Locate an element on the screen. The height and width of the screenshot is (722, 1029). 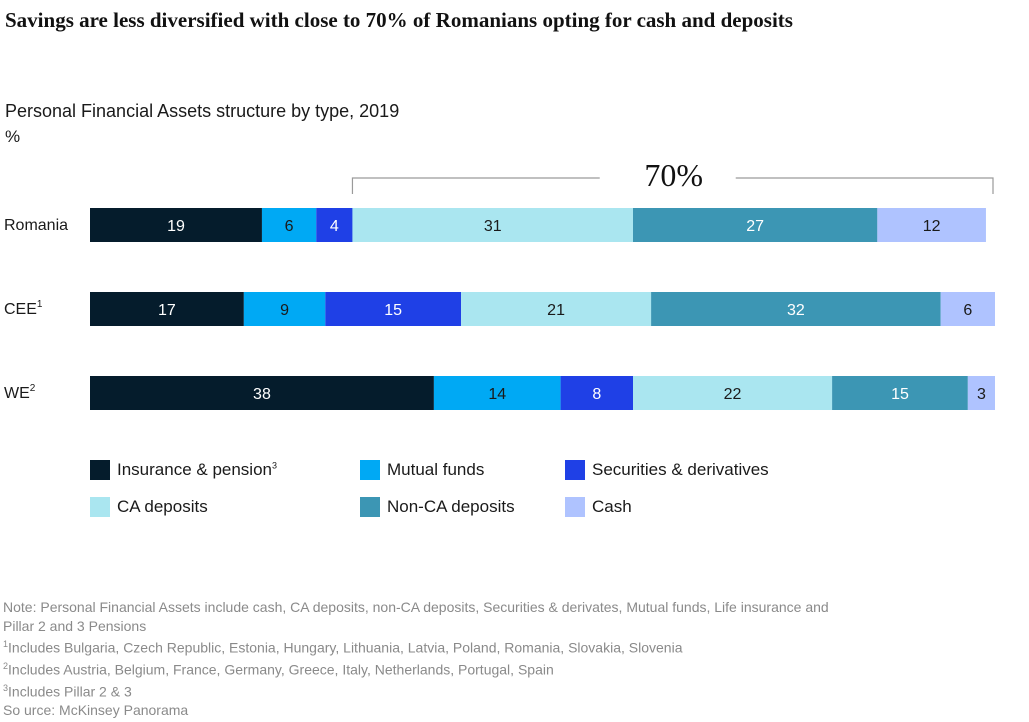
data-label: 32 is located at coordinates (796, 310).